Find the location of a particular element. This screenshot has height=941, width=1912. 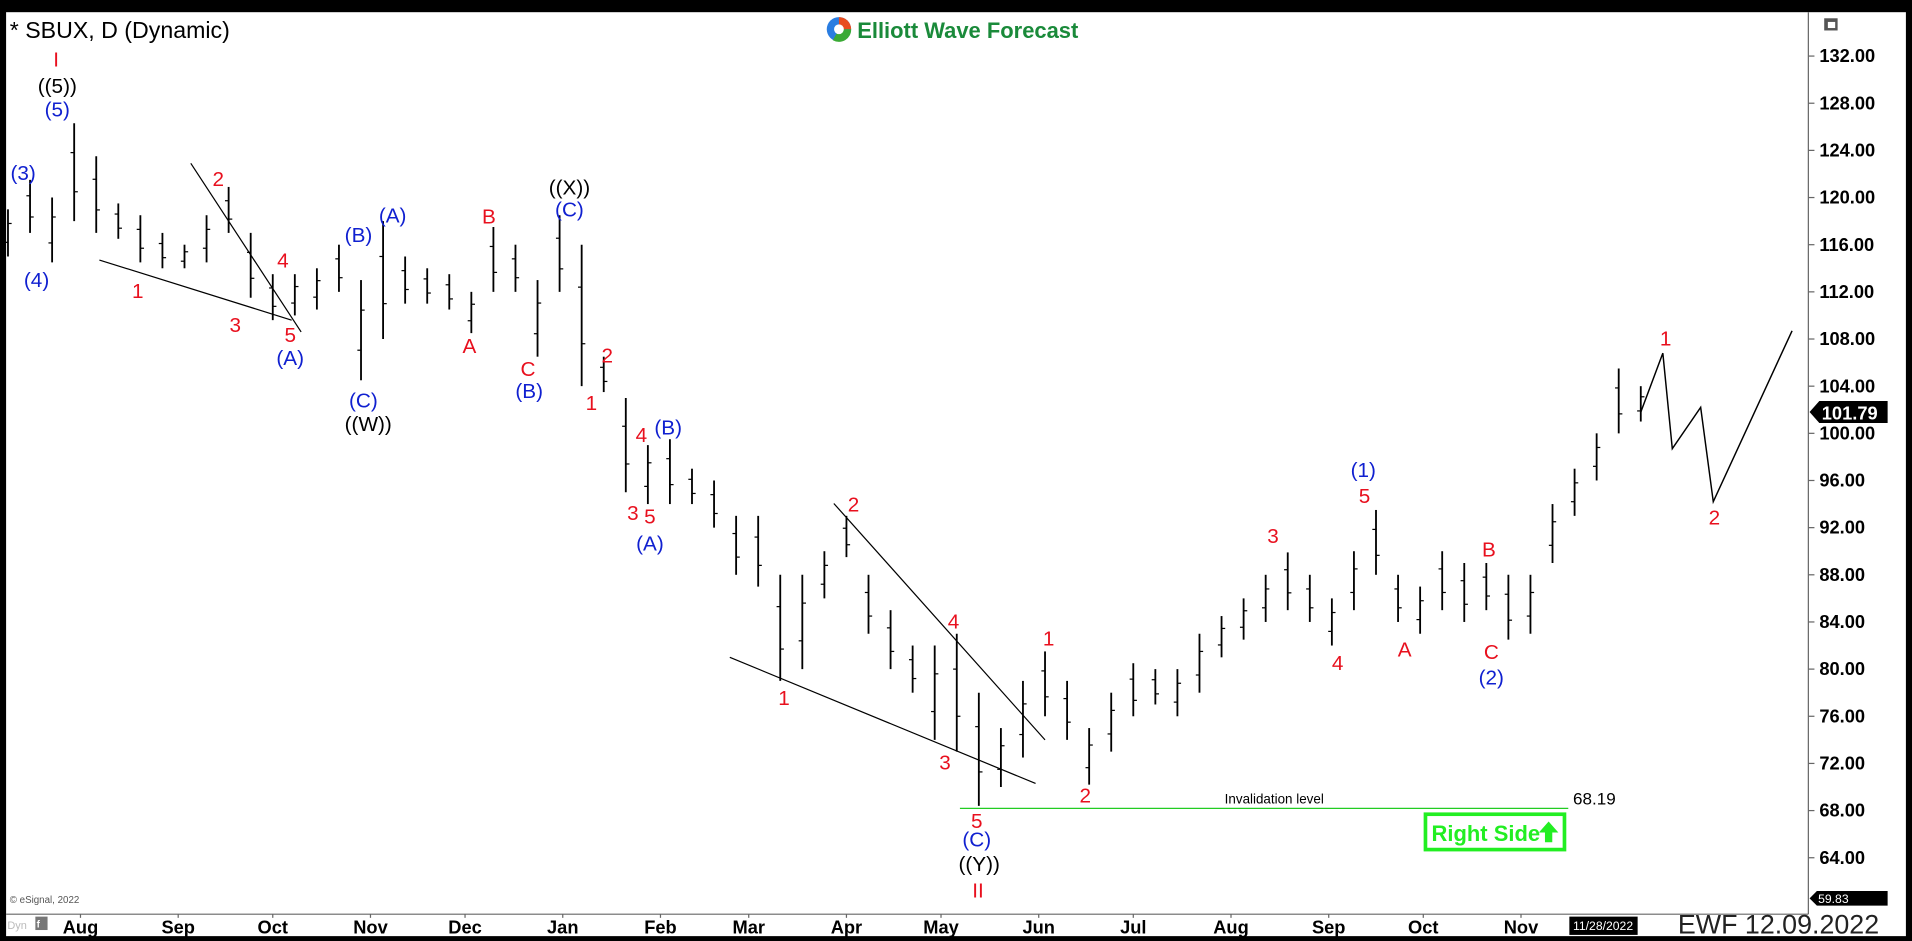

x-tick-label: Dec is located at coordinates (465, 927).